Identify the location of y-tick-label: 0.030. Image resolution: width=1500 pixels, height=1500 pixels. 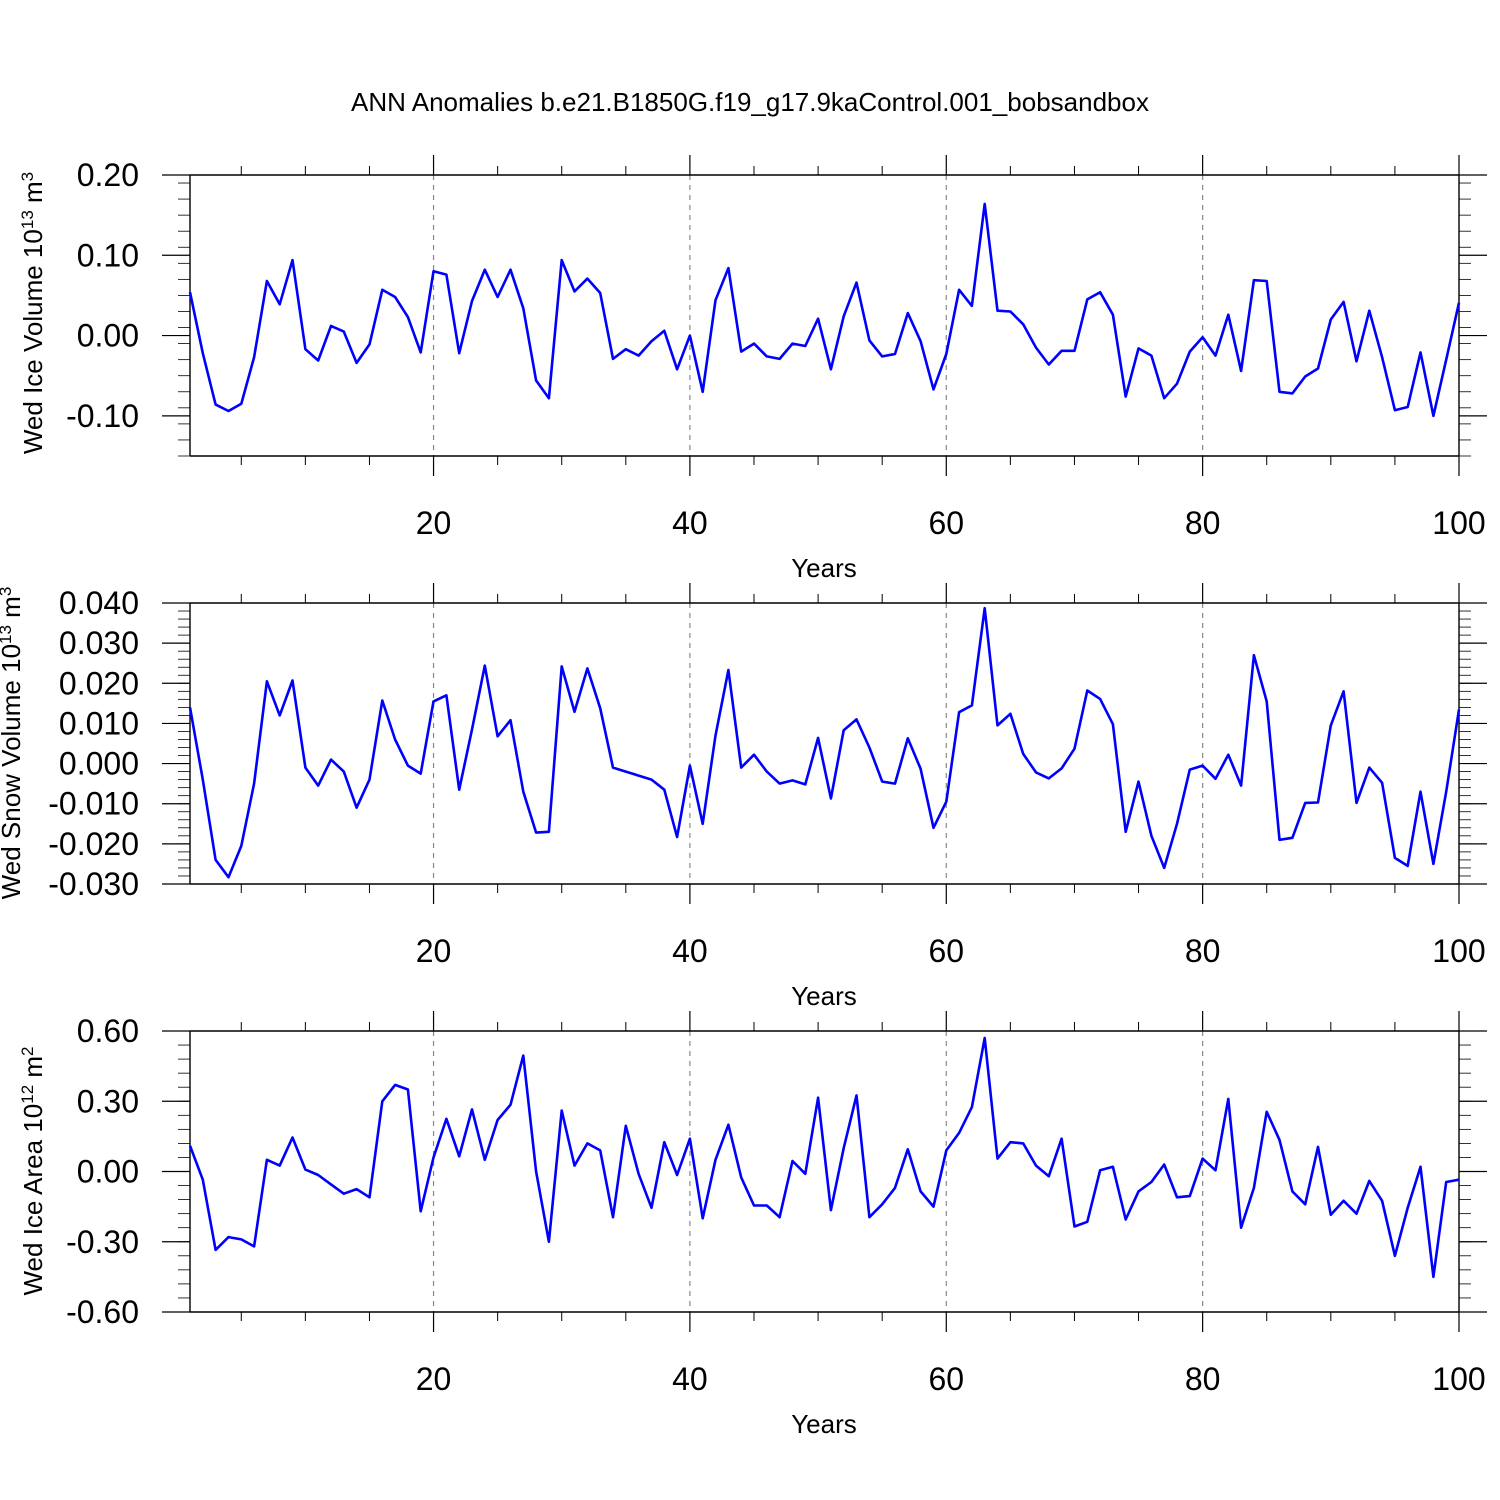
(99, 643).